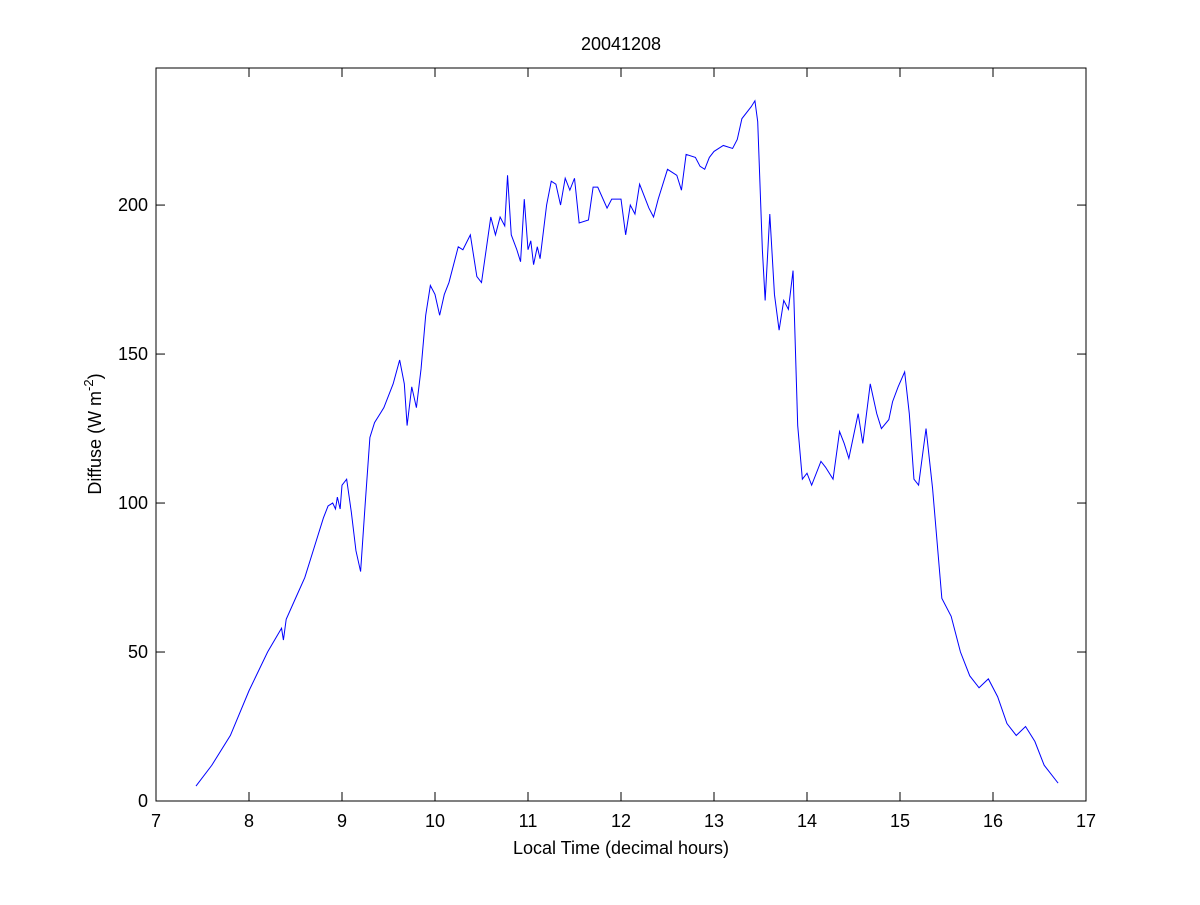 This screenshot has width=1200, height=905. What do you see at coordinates (621, 821) in the screenshot?
I see `x-tick-label: 12` at bounding box center [621, 821].